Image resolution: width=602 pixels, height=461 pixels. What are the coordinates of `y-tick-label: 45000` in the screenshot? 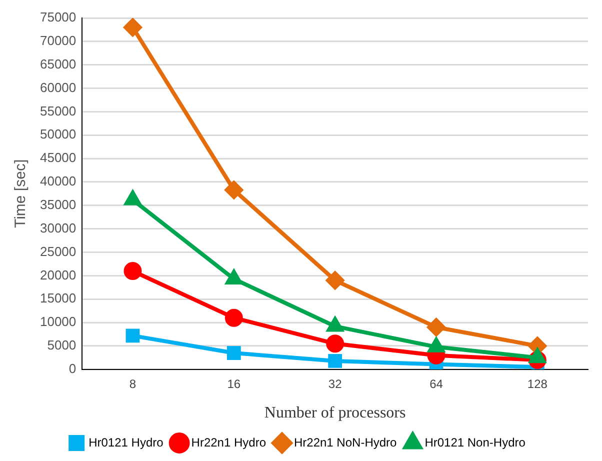 It's located at (58, 158).